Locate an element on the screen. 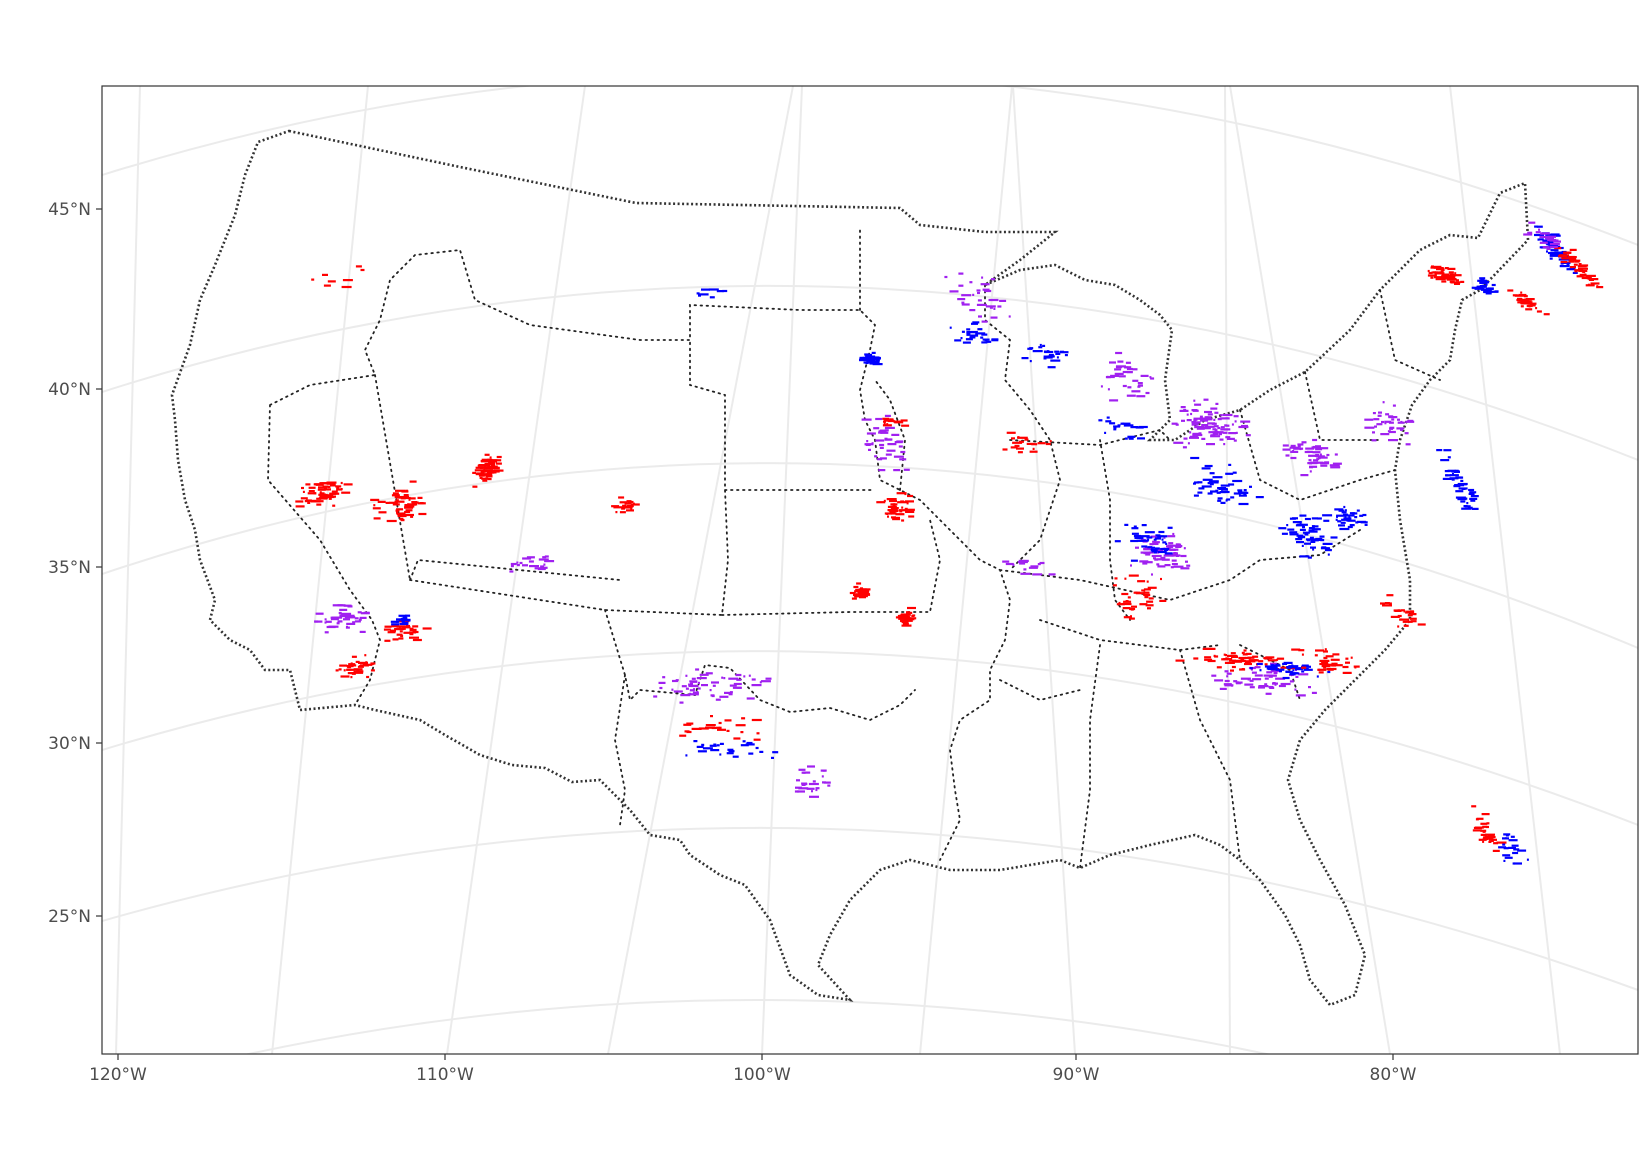 The width and height of the screenshot is (1650, 1155). meridian-75w is located at coordinates (1505, 570).